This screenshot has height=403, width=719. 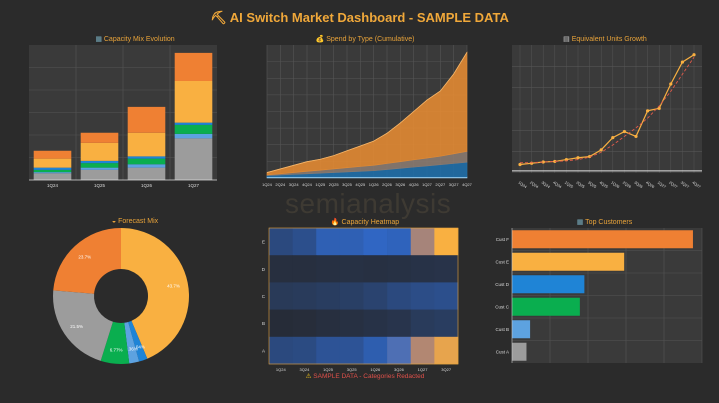 What do you see at coordinates (604, 185) in the screenshot?
I see `x-tick-label: 4Q25` at bounding box center [604, 185].